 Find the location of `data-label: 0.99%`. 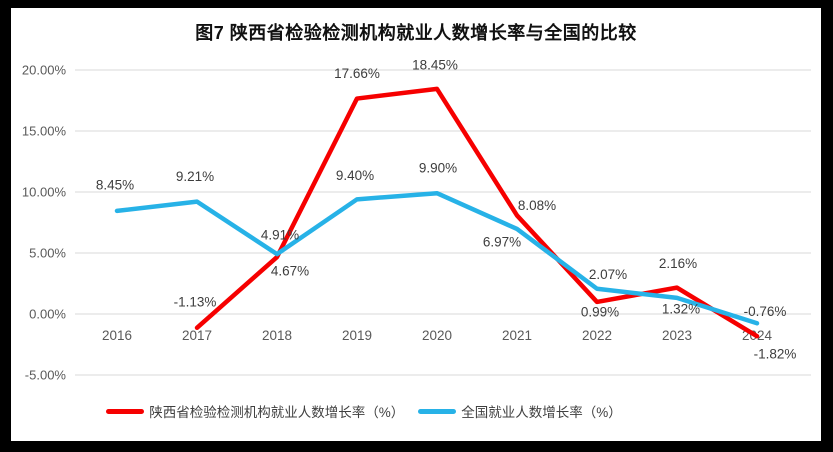

data-label: 0.99% is located at coordinates (600, 311).